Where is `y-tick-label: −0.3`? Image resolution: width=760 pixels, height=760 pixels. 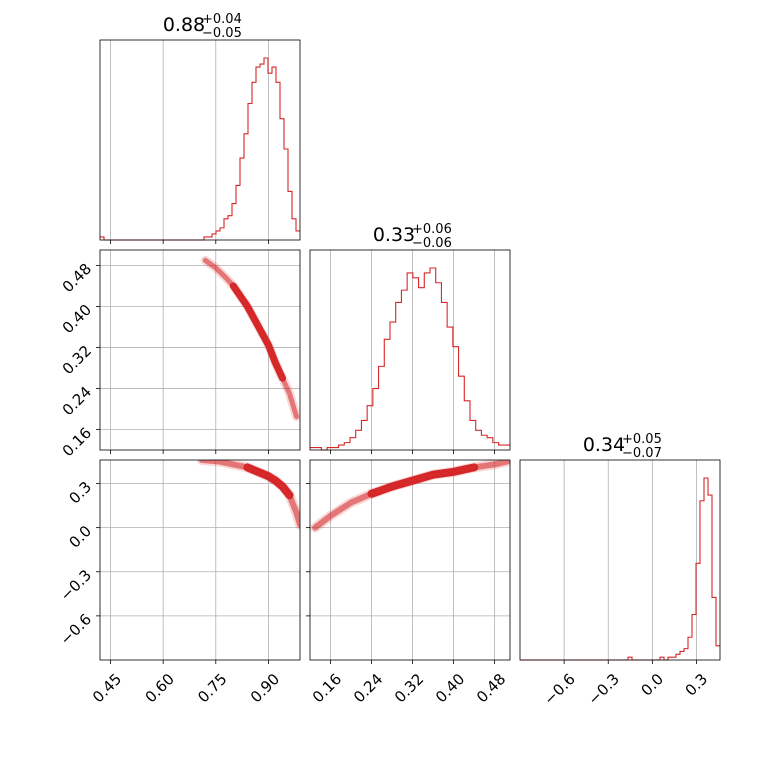
y-tick-label: −0.3 is located at coordinates (76, 585).